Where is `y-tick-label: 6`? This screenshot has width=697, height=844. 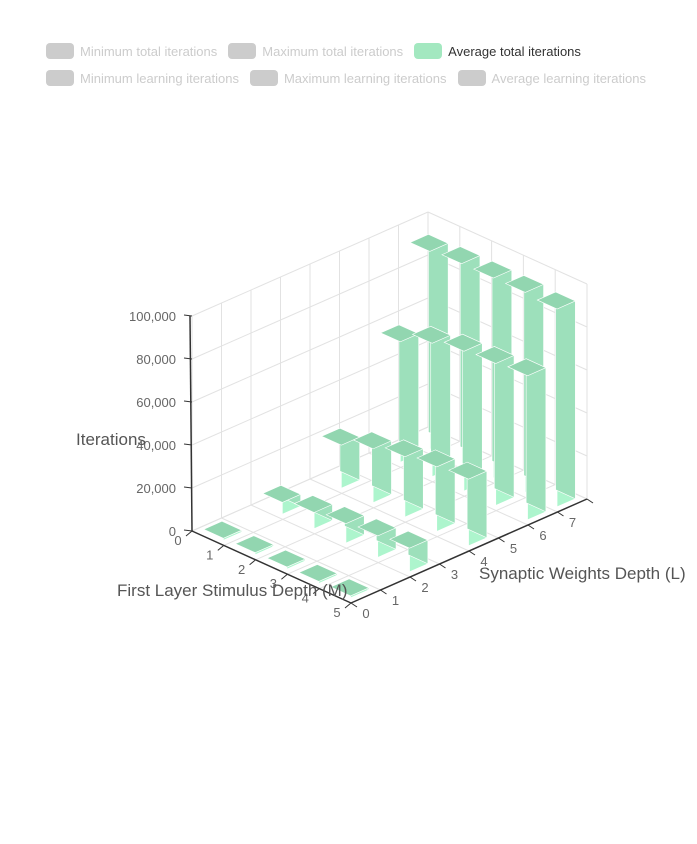 y-tick-label: 6 is located at coordinates (542, 535).